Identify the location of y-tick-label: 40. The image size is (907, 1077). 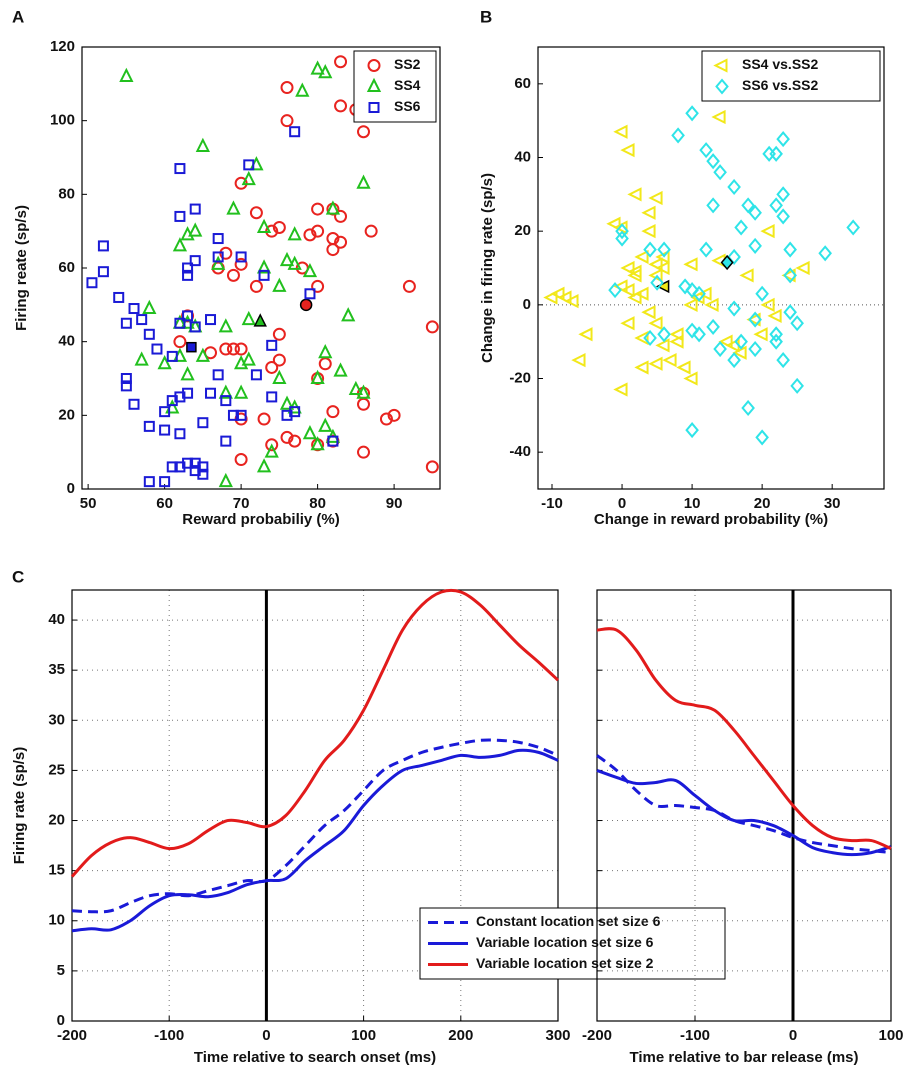
(522, 156).